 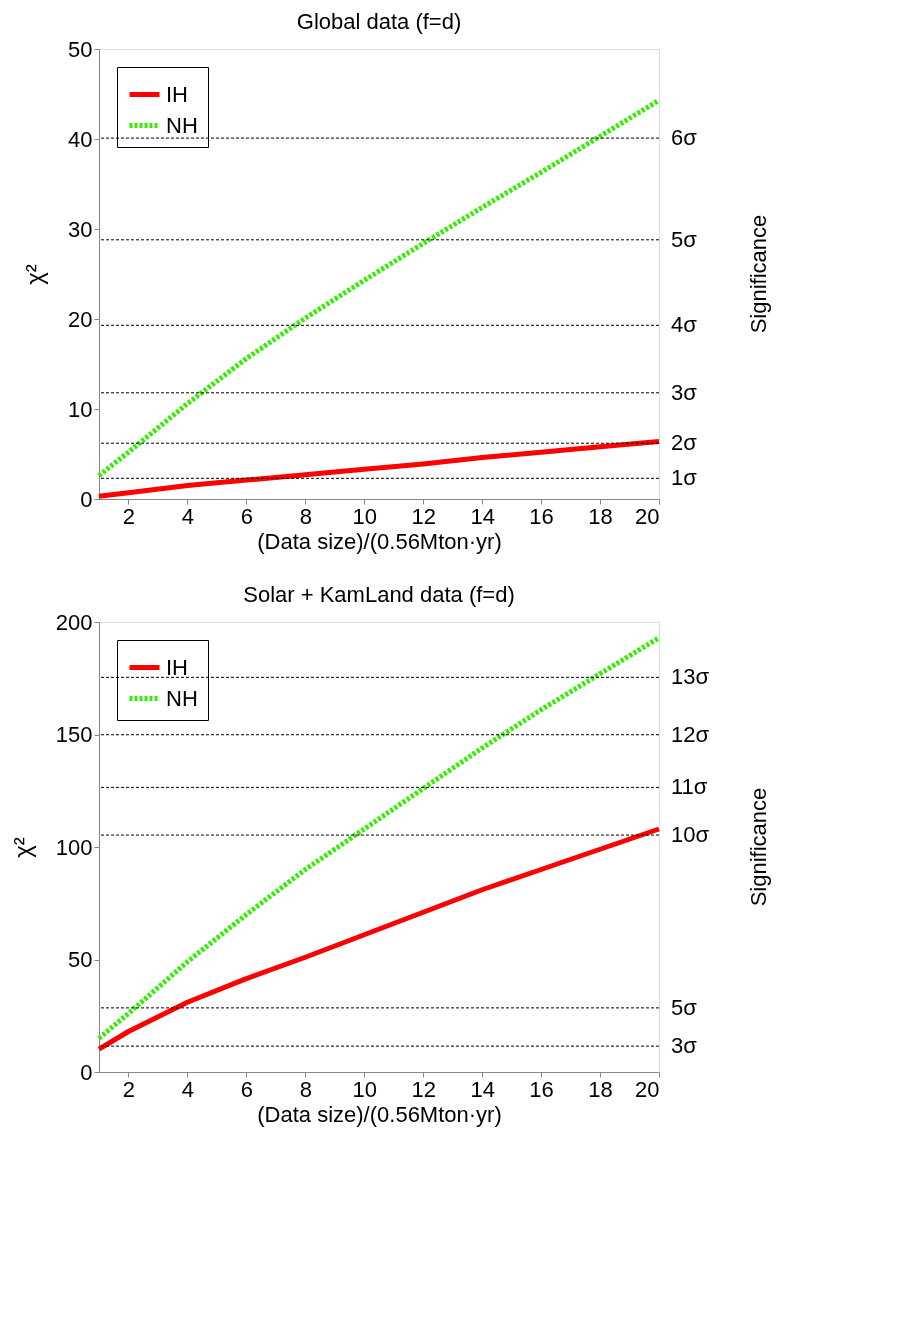 What do you see at coordinates (379, 594) in the screenshot?
I see `chart-title: Solar + KamLand data (f=d)` at bounding box center [379, 594].